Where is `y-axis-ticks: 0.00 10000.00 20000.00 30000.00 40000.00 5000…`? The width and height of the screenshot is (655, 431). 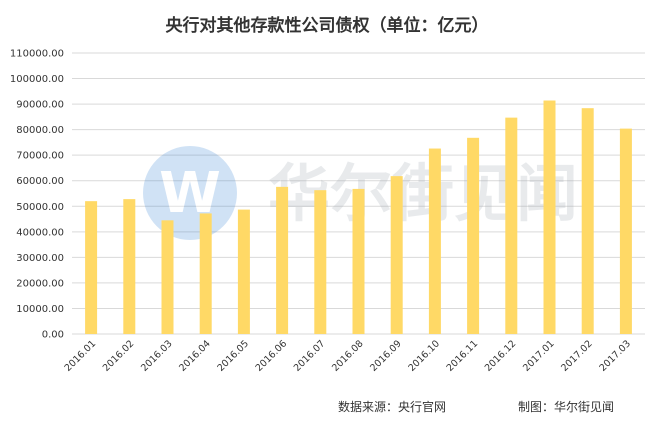
y-axis-ticks: 0.00 10000.00 20000.00 30000.00 40000.00 5000… is located at coordinates (37, 195).